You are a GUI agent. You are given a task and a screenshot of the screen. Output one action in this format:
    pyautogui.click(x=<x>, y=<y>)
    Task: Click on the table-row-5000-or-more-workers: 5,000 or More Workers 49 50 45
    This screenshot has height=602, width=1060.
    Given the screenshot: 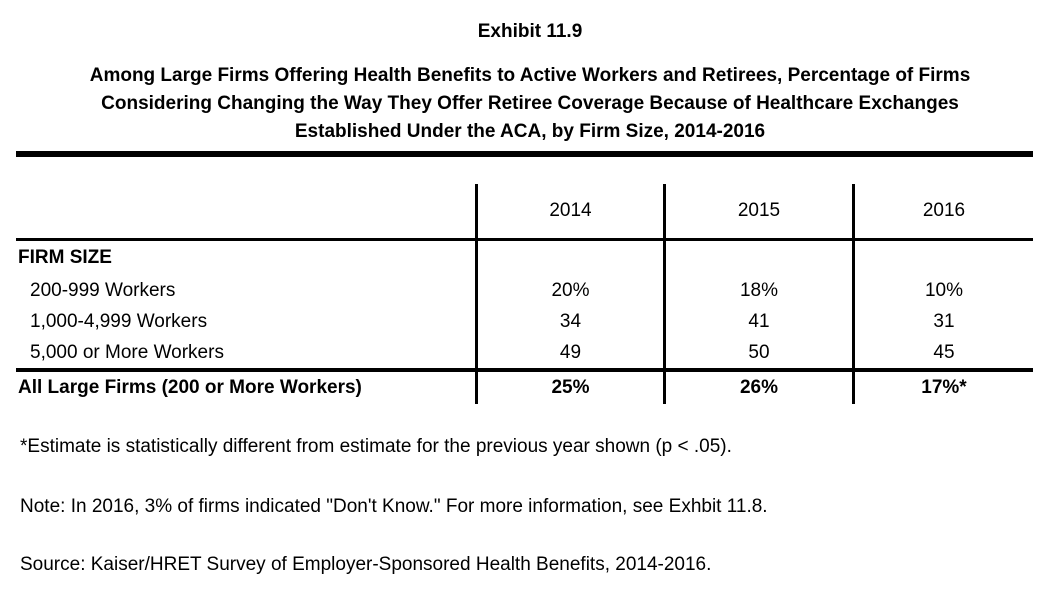 What is the action you would take?
    pyautogui.click(x=524, y=352)
    